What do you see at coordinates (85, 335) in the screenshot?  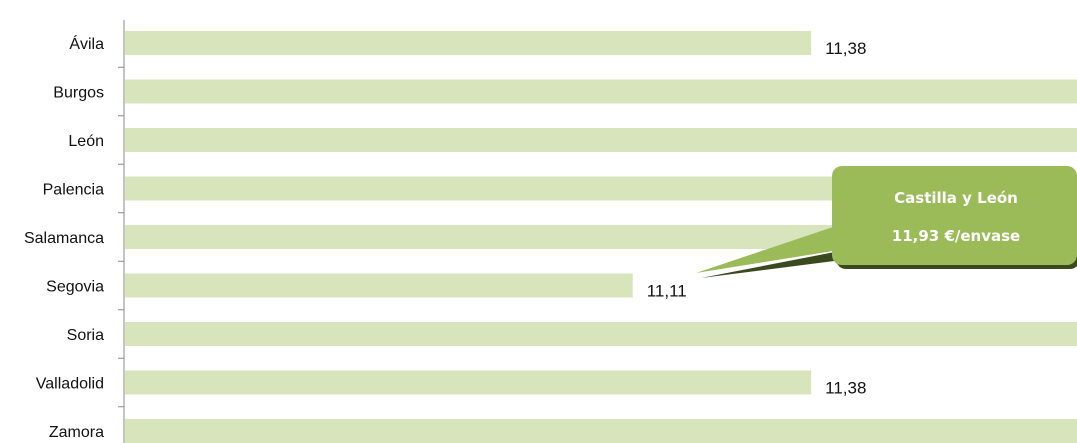 I see `category-label: Soria` at bounding box center [85, 335].